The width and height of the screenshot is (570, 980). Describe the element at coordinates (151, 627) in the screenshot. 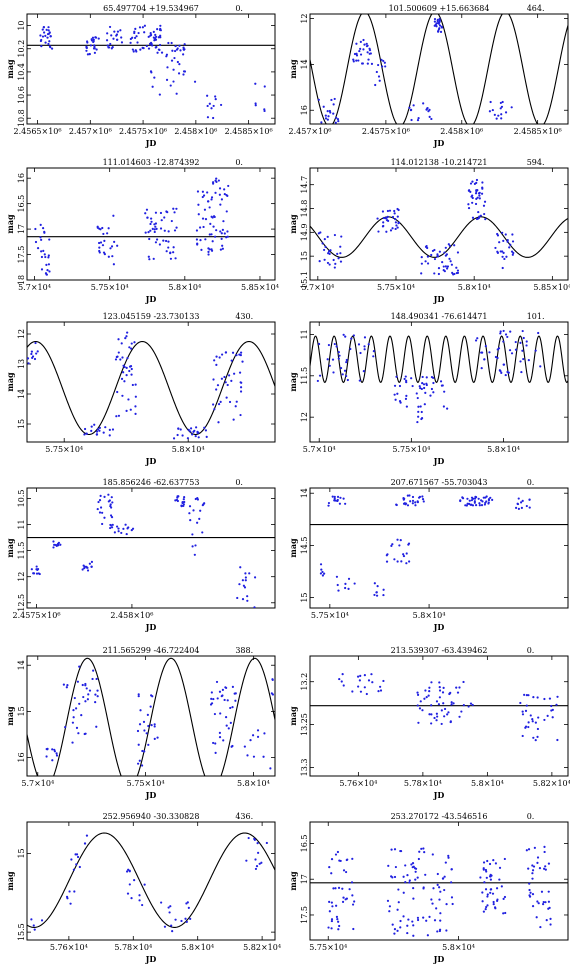

I see `x-axis-label: JD` at that location.